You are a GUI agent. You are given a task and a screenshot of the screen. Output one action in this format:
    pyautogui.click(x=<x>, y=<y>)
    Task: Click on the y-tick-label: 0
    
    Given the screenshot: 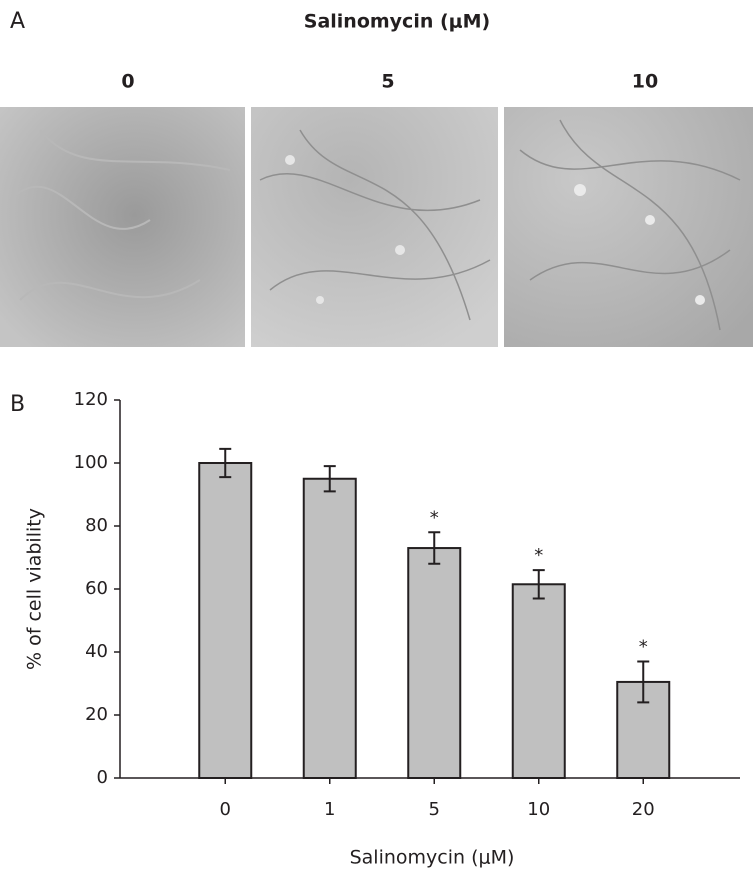 What is the action you would take?
    pyautogui.click(x=102, y=777)
    